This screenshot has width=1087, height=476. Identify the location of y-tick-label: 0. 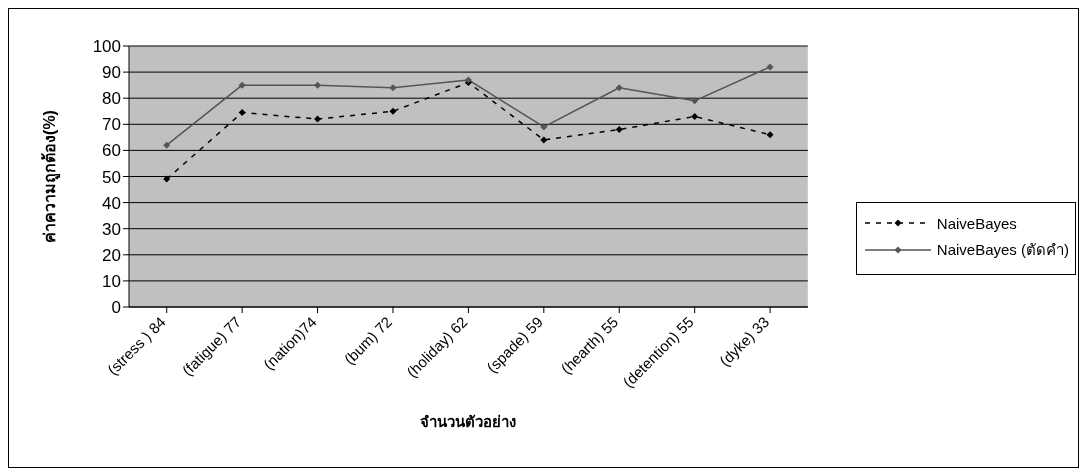
(116, 308).